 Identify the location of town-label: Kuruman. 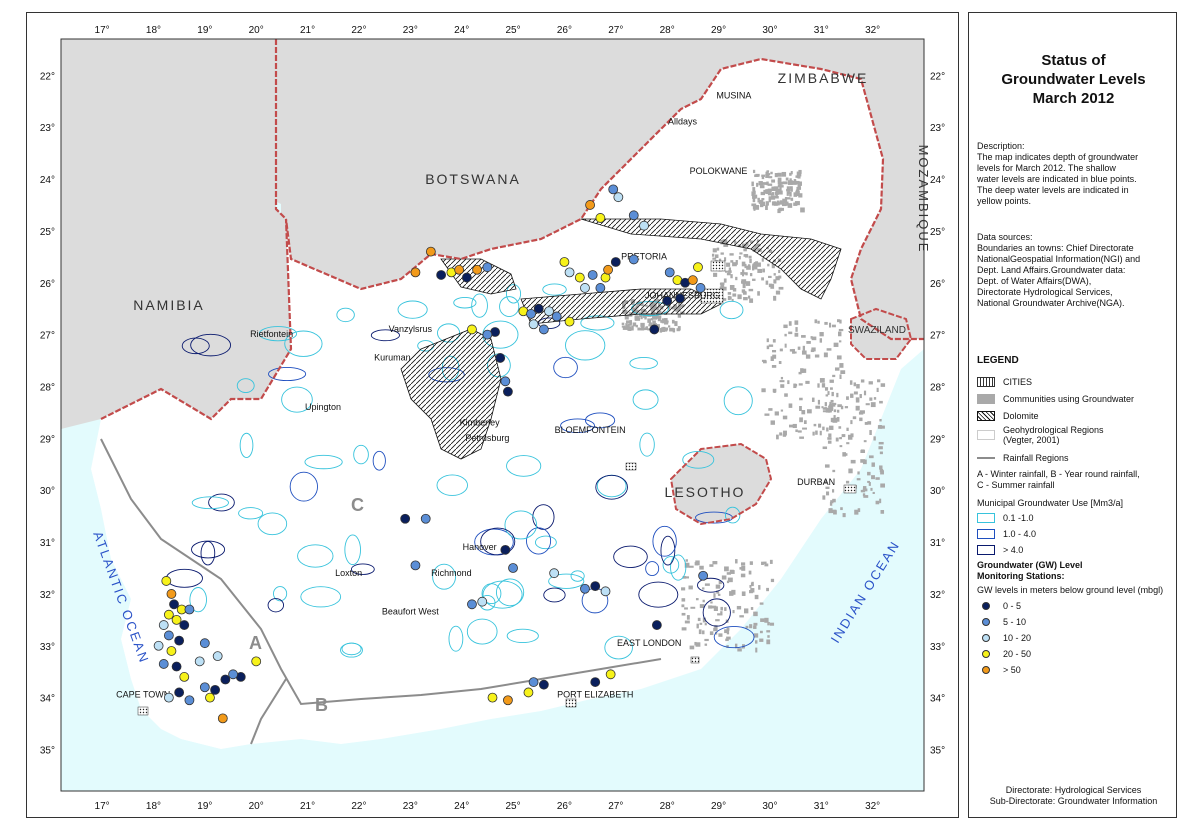
(392, 358).